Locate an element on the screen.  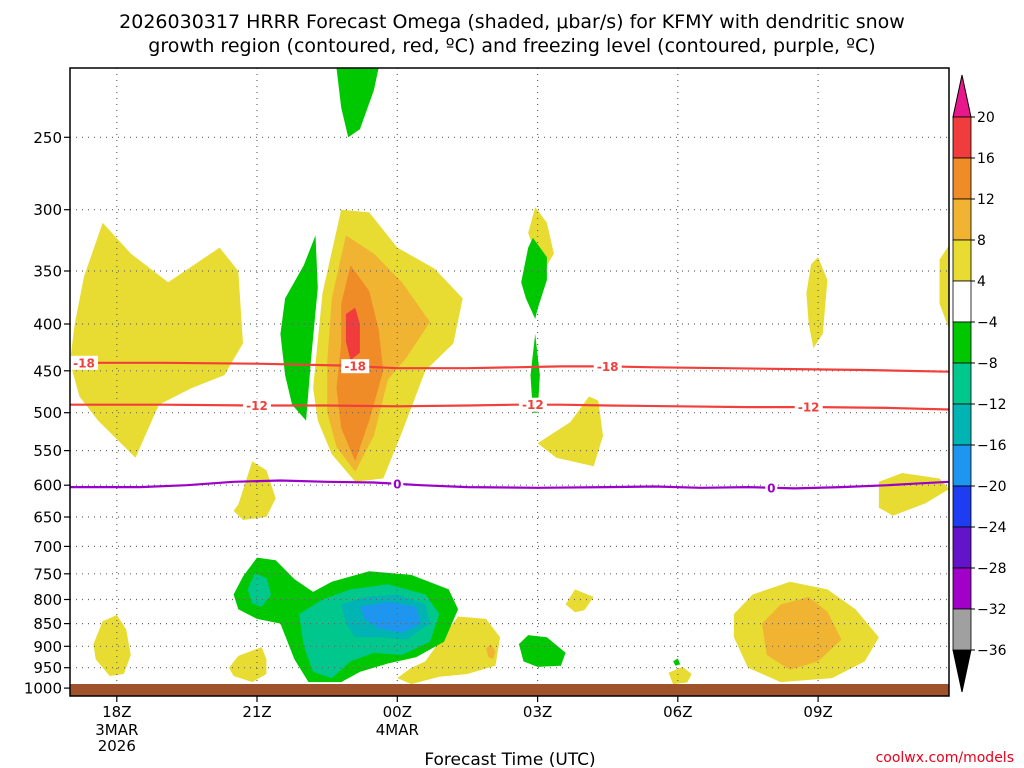
colorbar-label-12: −32 is located at coordinates (992, 610).